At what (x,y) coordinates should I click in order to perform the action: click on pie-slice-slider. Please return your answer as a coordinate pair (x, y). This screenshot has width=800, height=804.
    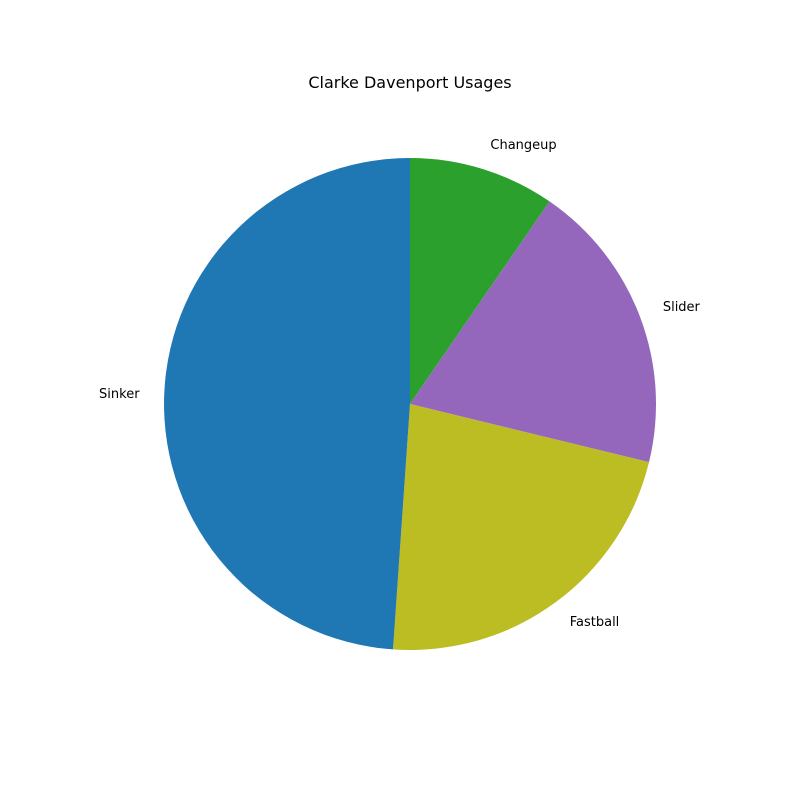
    Looking at the image, I should click on (533, 332).